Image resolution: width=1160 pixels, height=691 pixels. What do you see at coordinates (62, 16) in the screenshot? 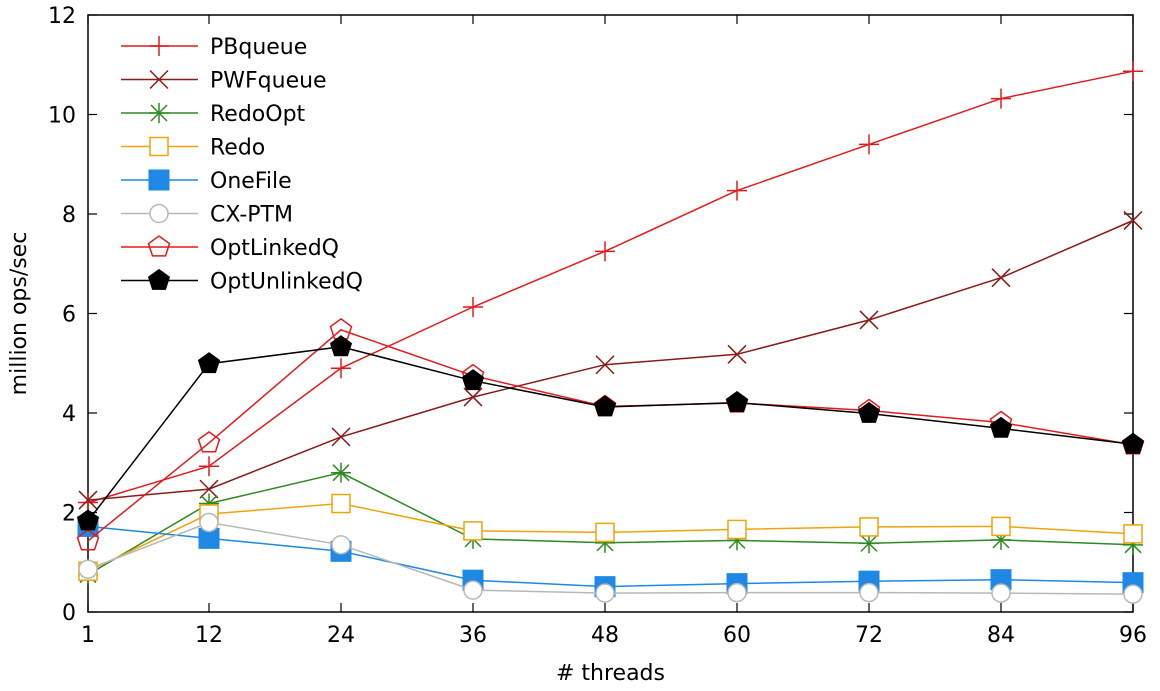
I see `y-tick-label: 12` at bounding box center [62, 16].